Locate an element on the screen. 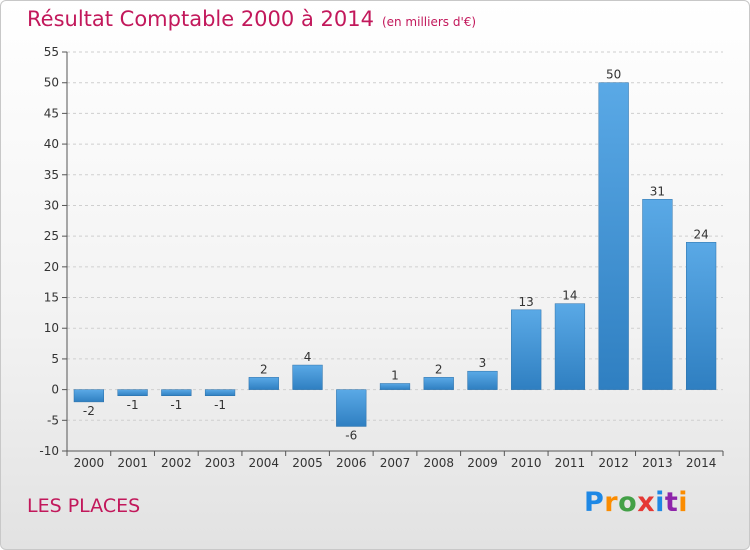 The width and height of the screenshot is (750, 550). y-tick-label: 45 is located at coordinates (51, 113).